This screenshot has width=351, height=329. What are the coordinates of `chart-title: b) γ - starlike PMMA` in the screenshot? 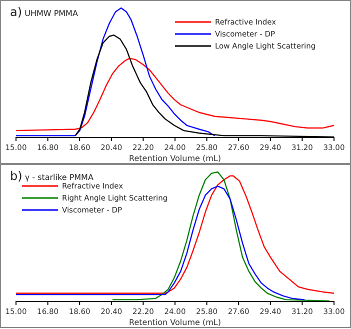 It's located at (52, 176).